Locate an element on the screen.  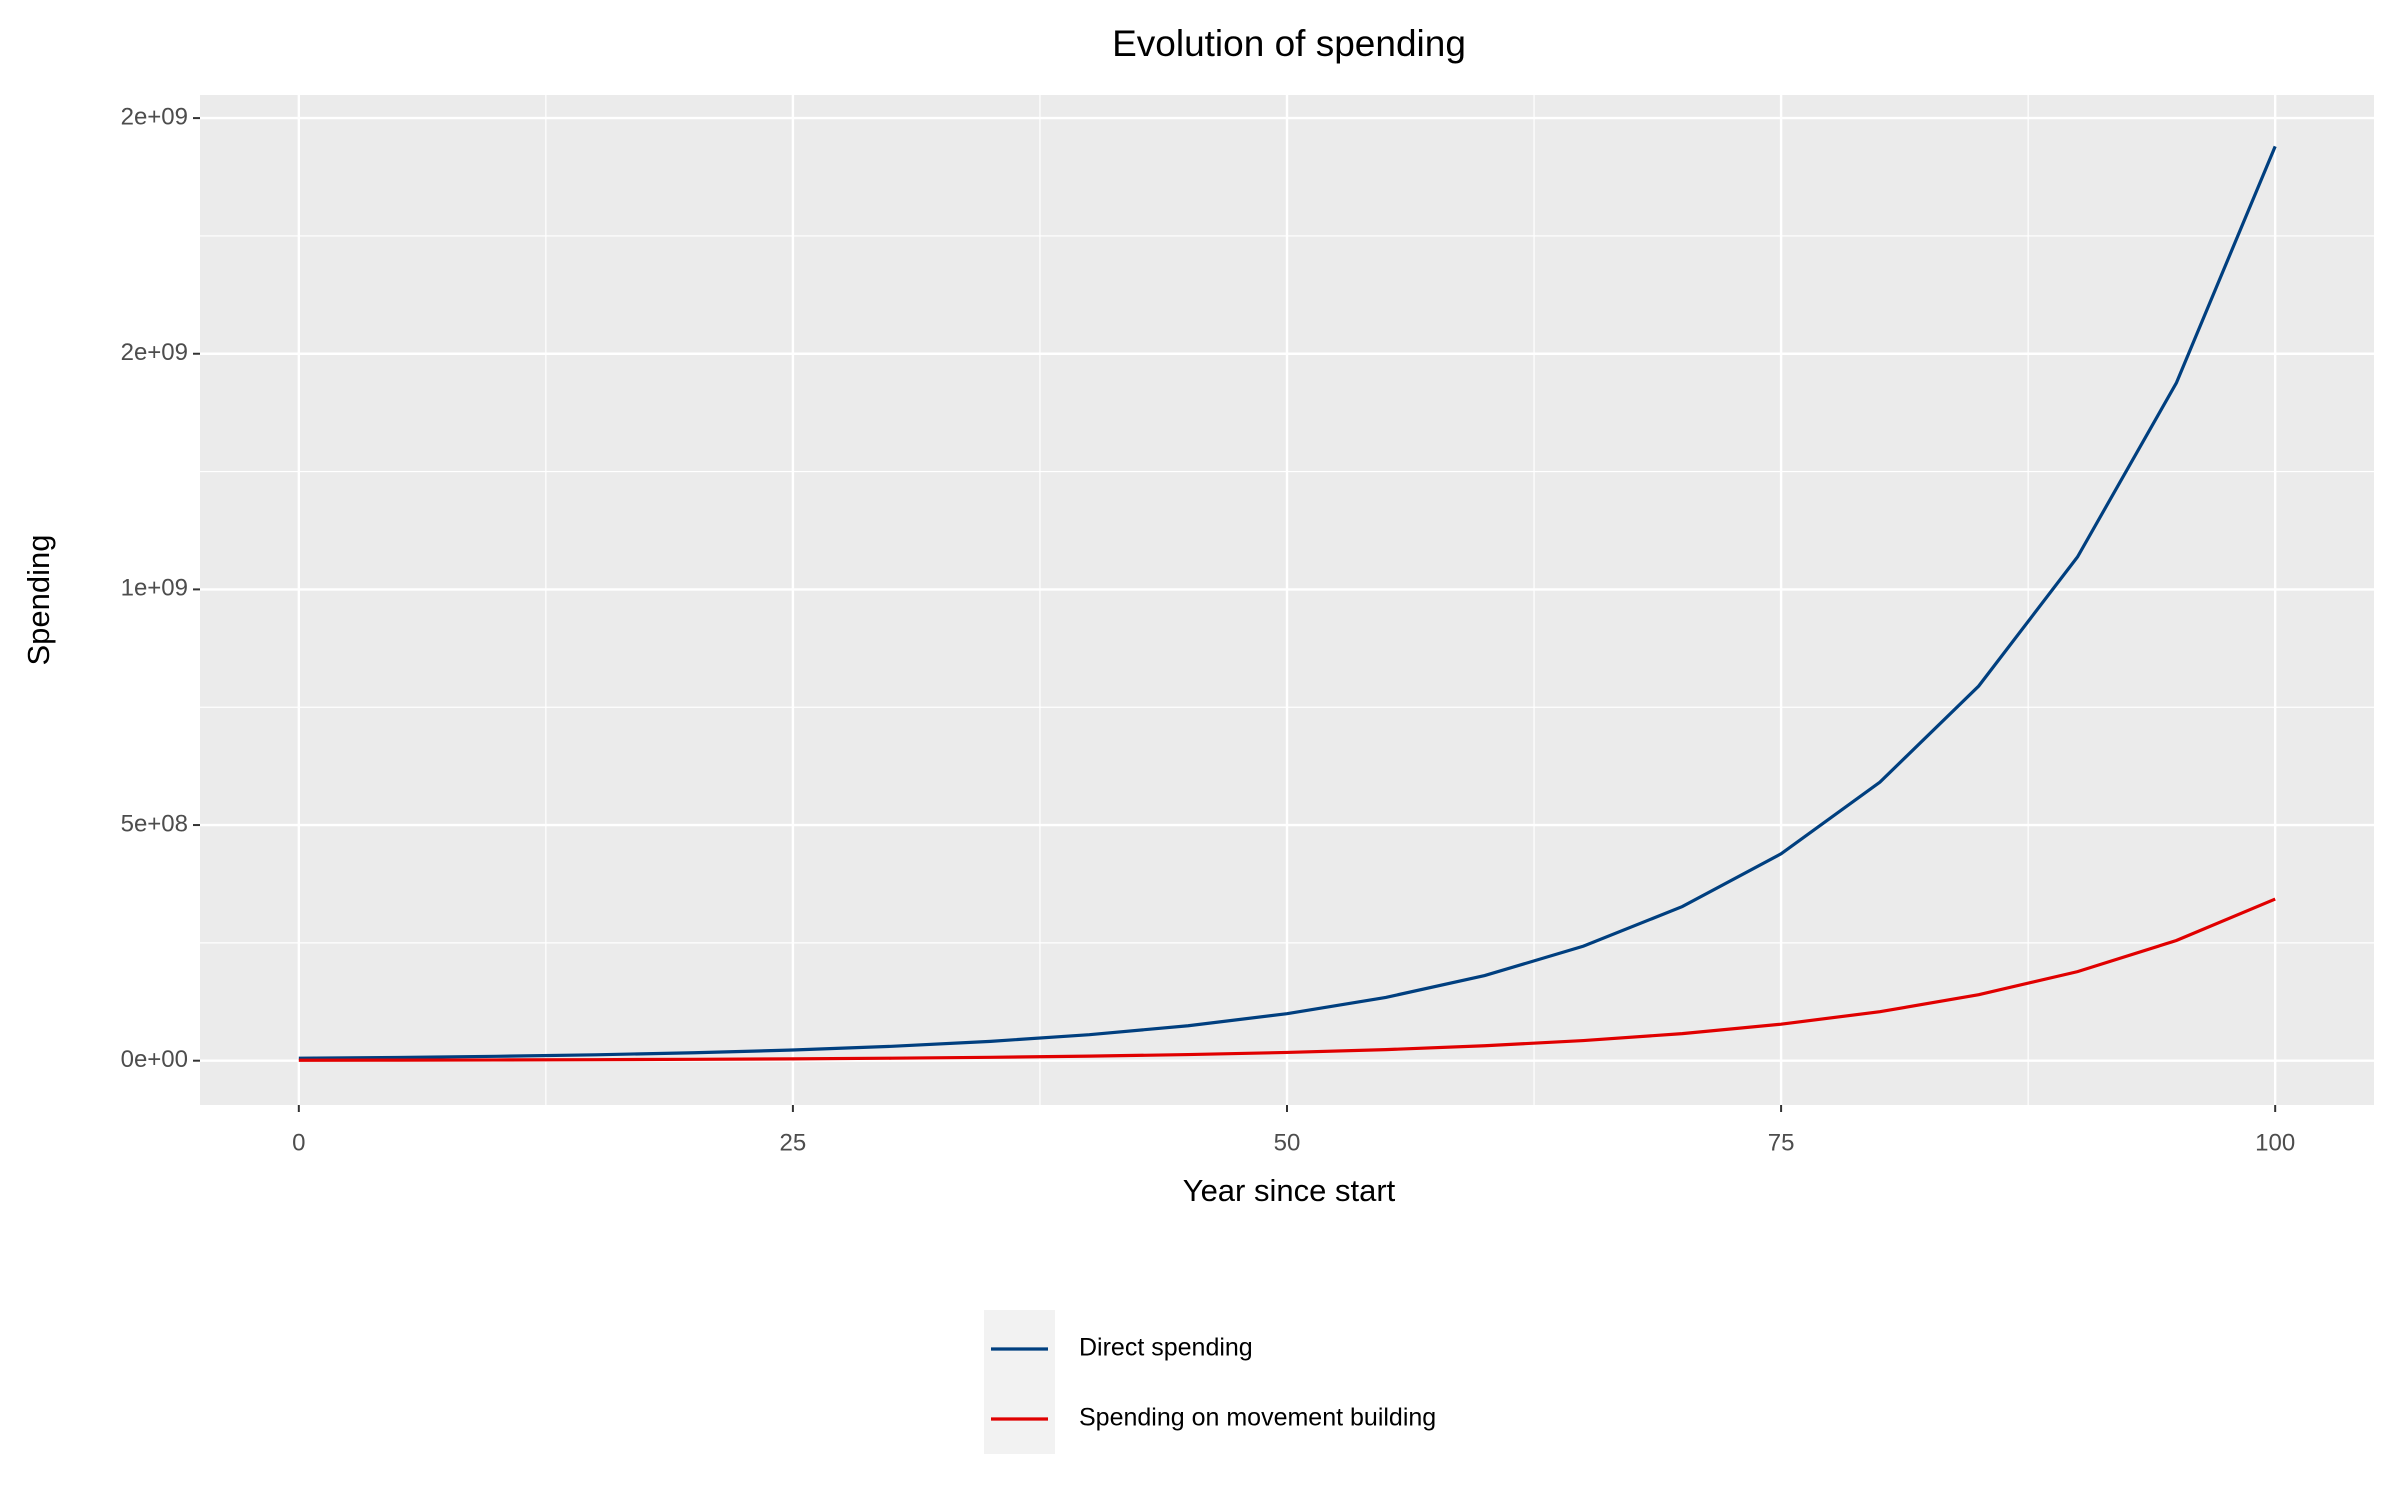
x-tick-label: 25 is located at coordinates (793, 1142).